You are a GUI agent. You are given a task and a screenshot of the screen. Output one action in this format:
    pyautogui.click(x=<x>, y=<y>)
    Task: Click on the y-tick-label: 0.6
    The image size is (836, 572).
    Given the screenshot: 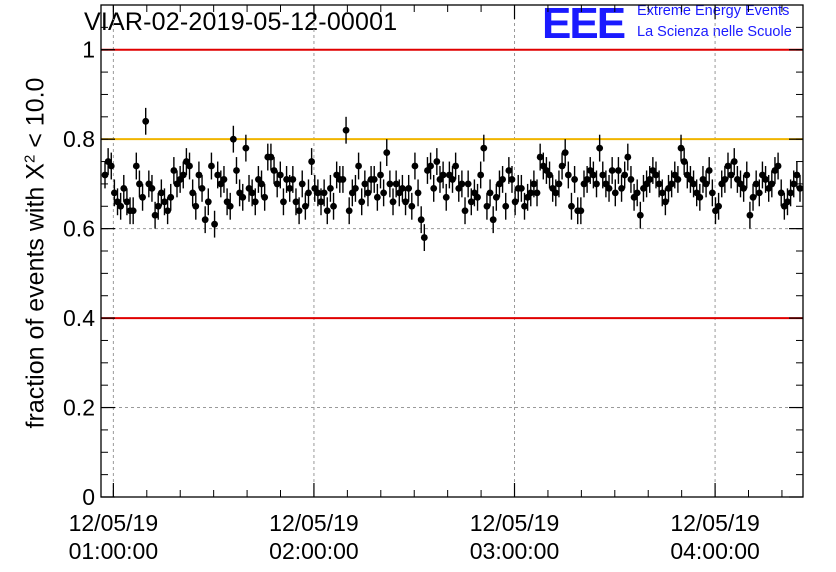 What is the action you would take?
    pyautogui.click(x=79, y=229)
    